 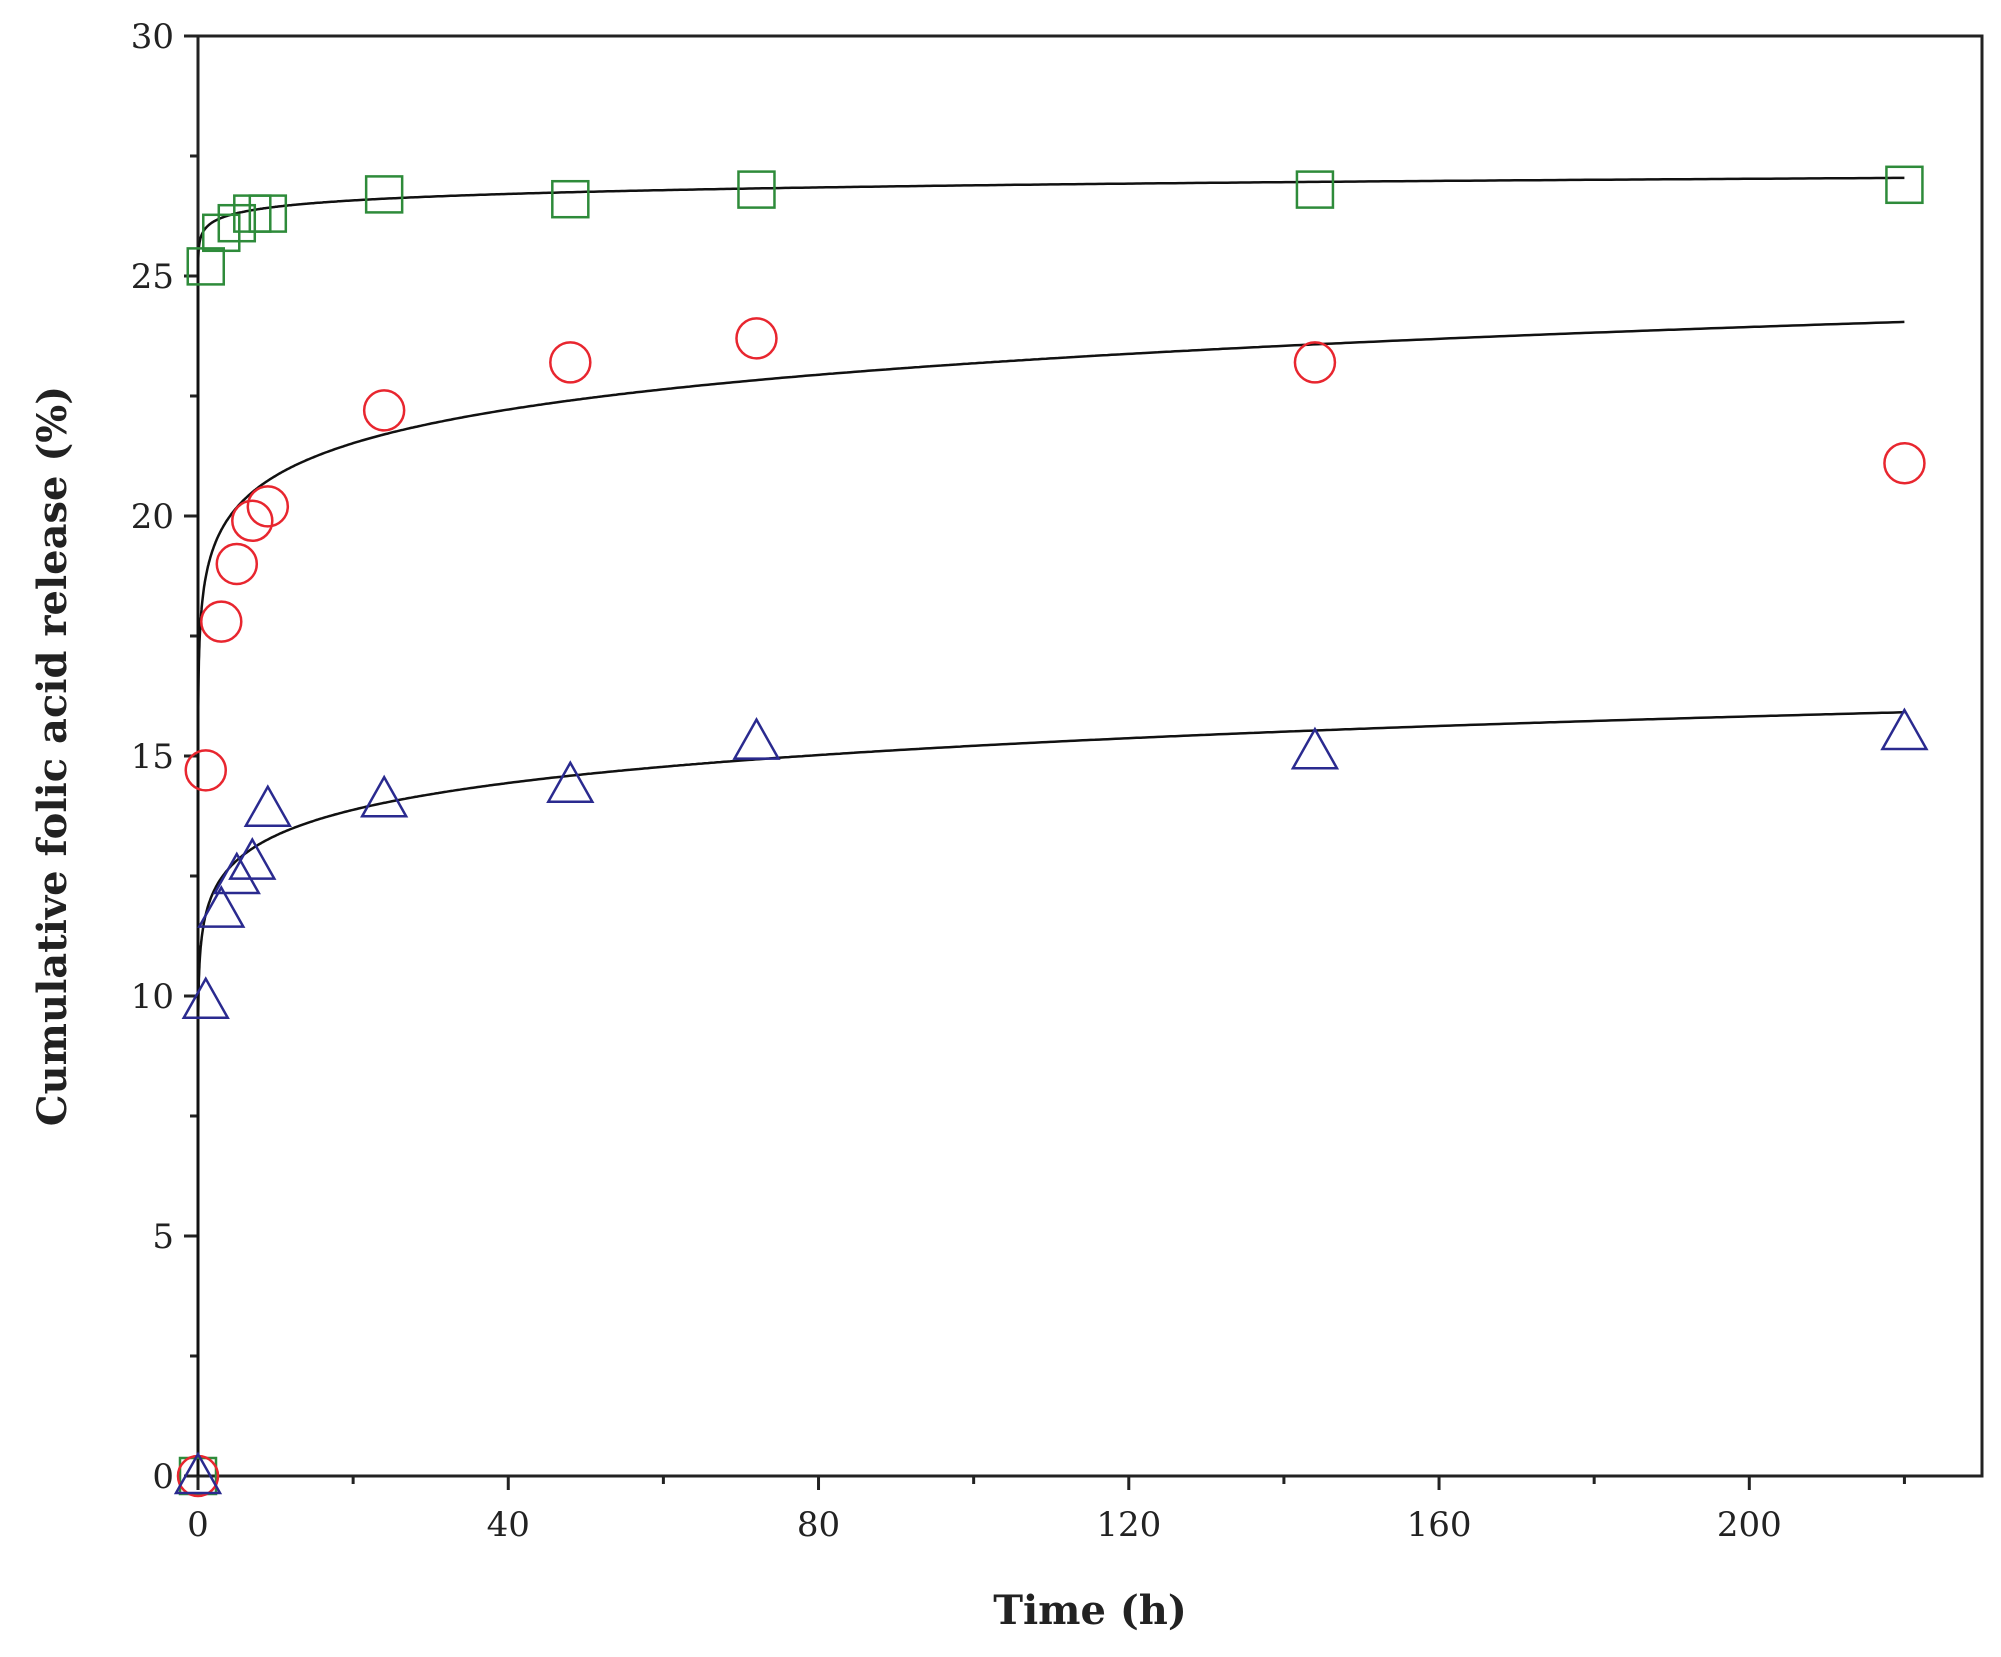 What do you see at coordinates (163, 1237) in the screenshot?
I see `y-tick-label: 5` at bounding box center [163, 1237].